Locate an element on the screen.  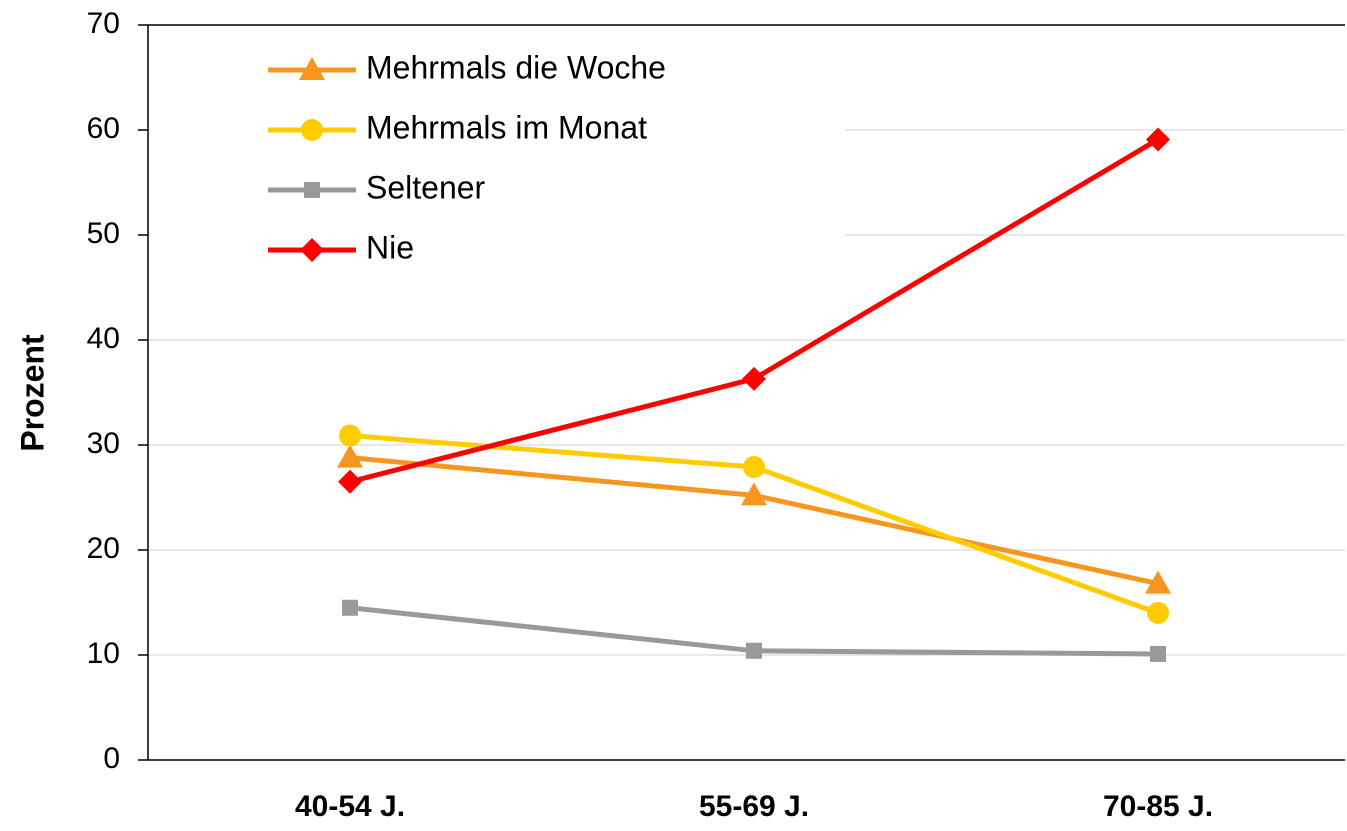
legend-label: Mehrmals im Monat is located at coordinates (506, 127).